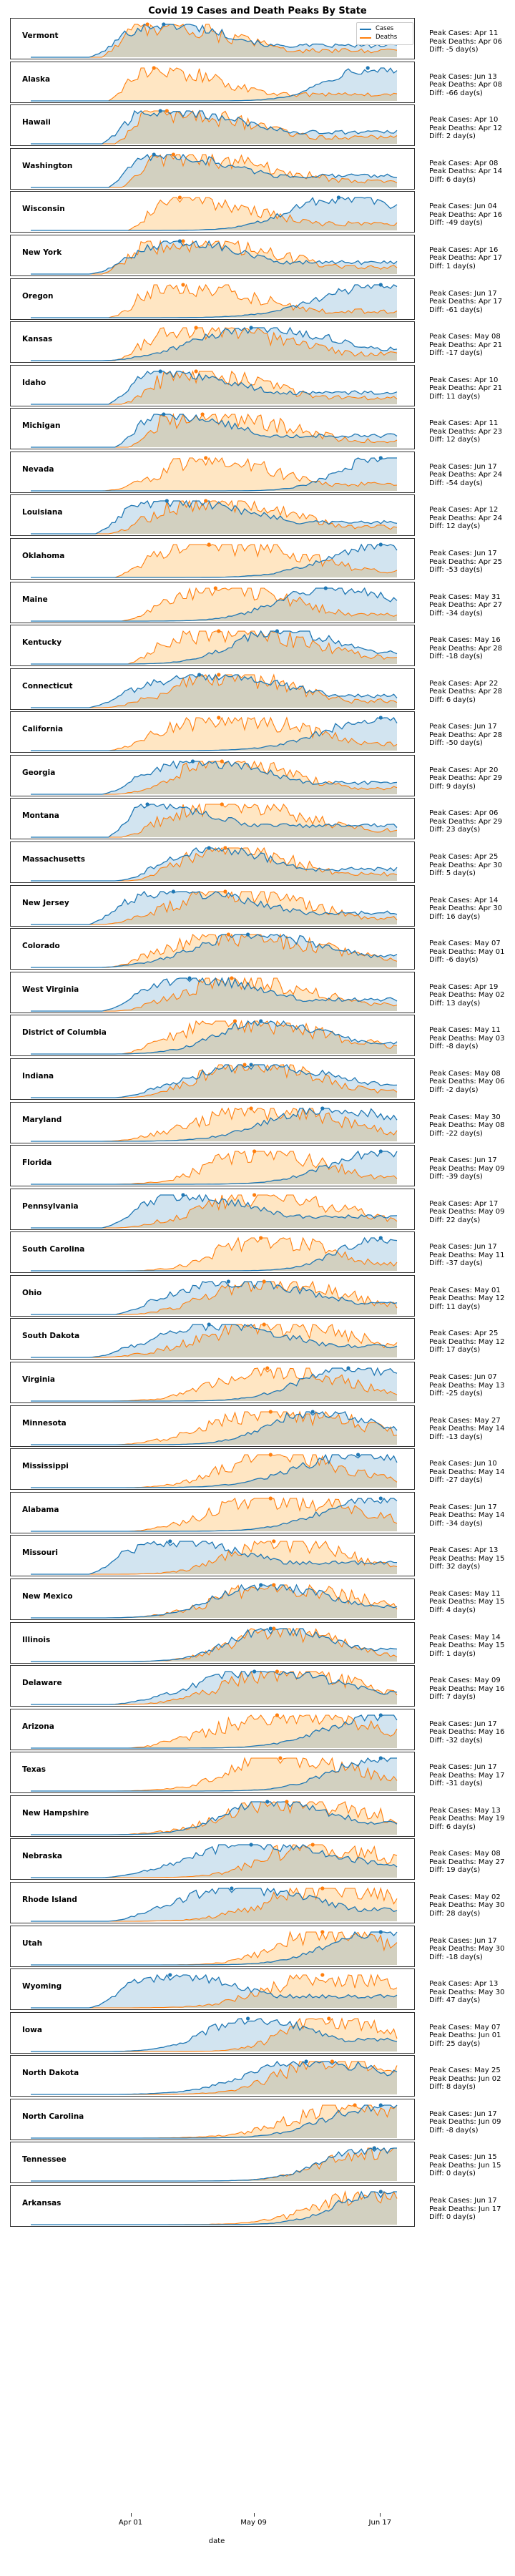 The height and width of the screenshot is (2576, 515). What do you see at coordinates (463, 1377) in the screenshot?
I see `peak-cases-text: Peak Cases: Jun 07` at bounding box center [463, 1377].